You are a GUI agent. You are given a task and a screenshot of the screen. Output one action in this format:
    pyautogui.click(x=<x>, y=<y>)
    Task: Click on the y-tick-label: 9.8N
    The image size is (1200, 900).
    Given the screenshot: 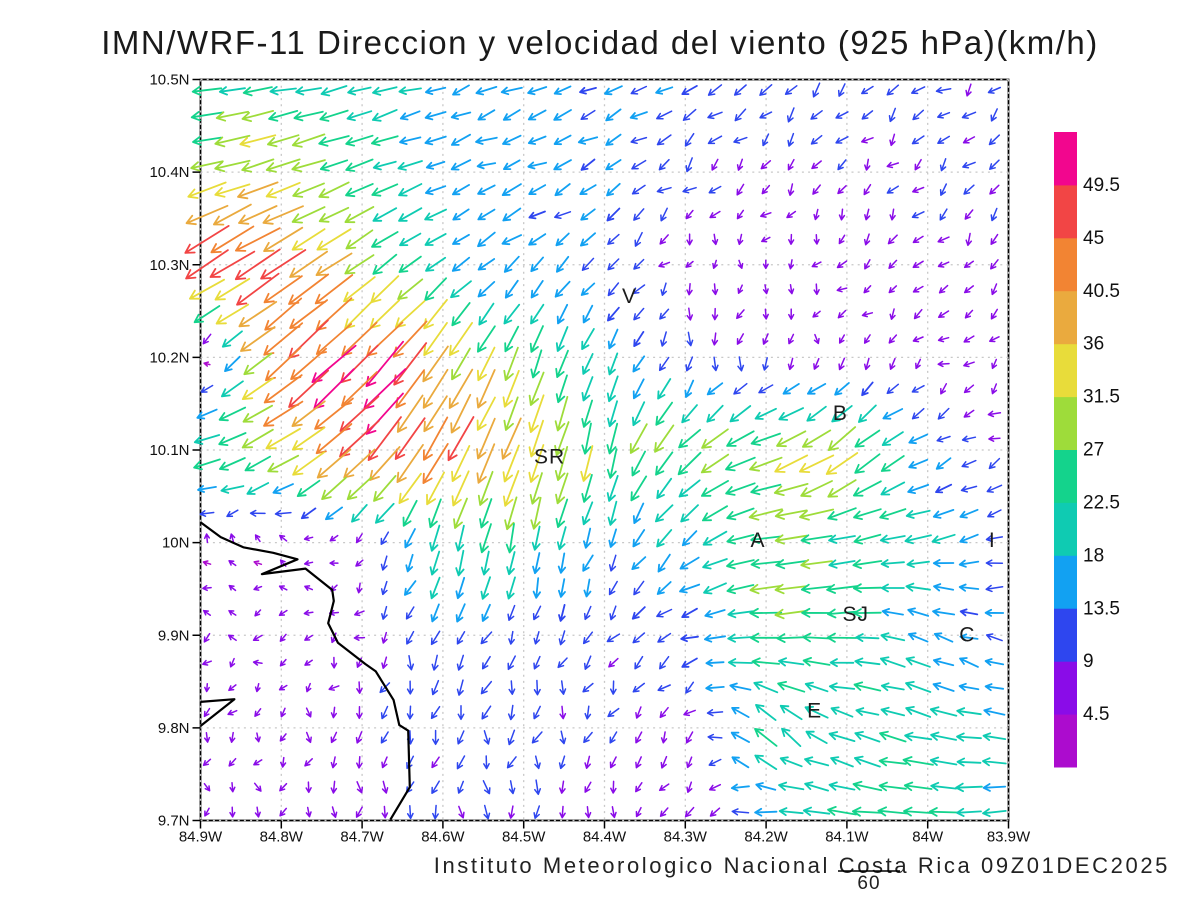 What is the action you would take?
    pyautogui.click(x=174, y=728)
    